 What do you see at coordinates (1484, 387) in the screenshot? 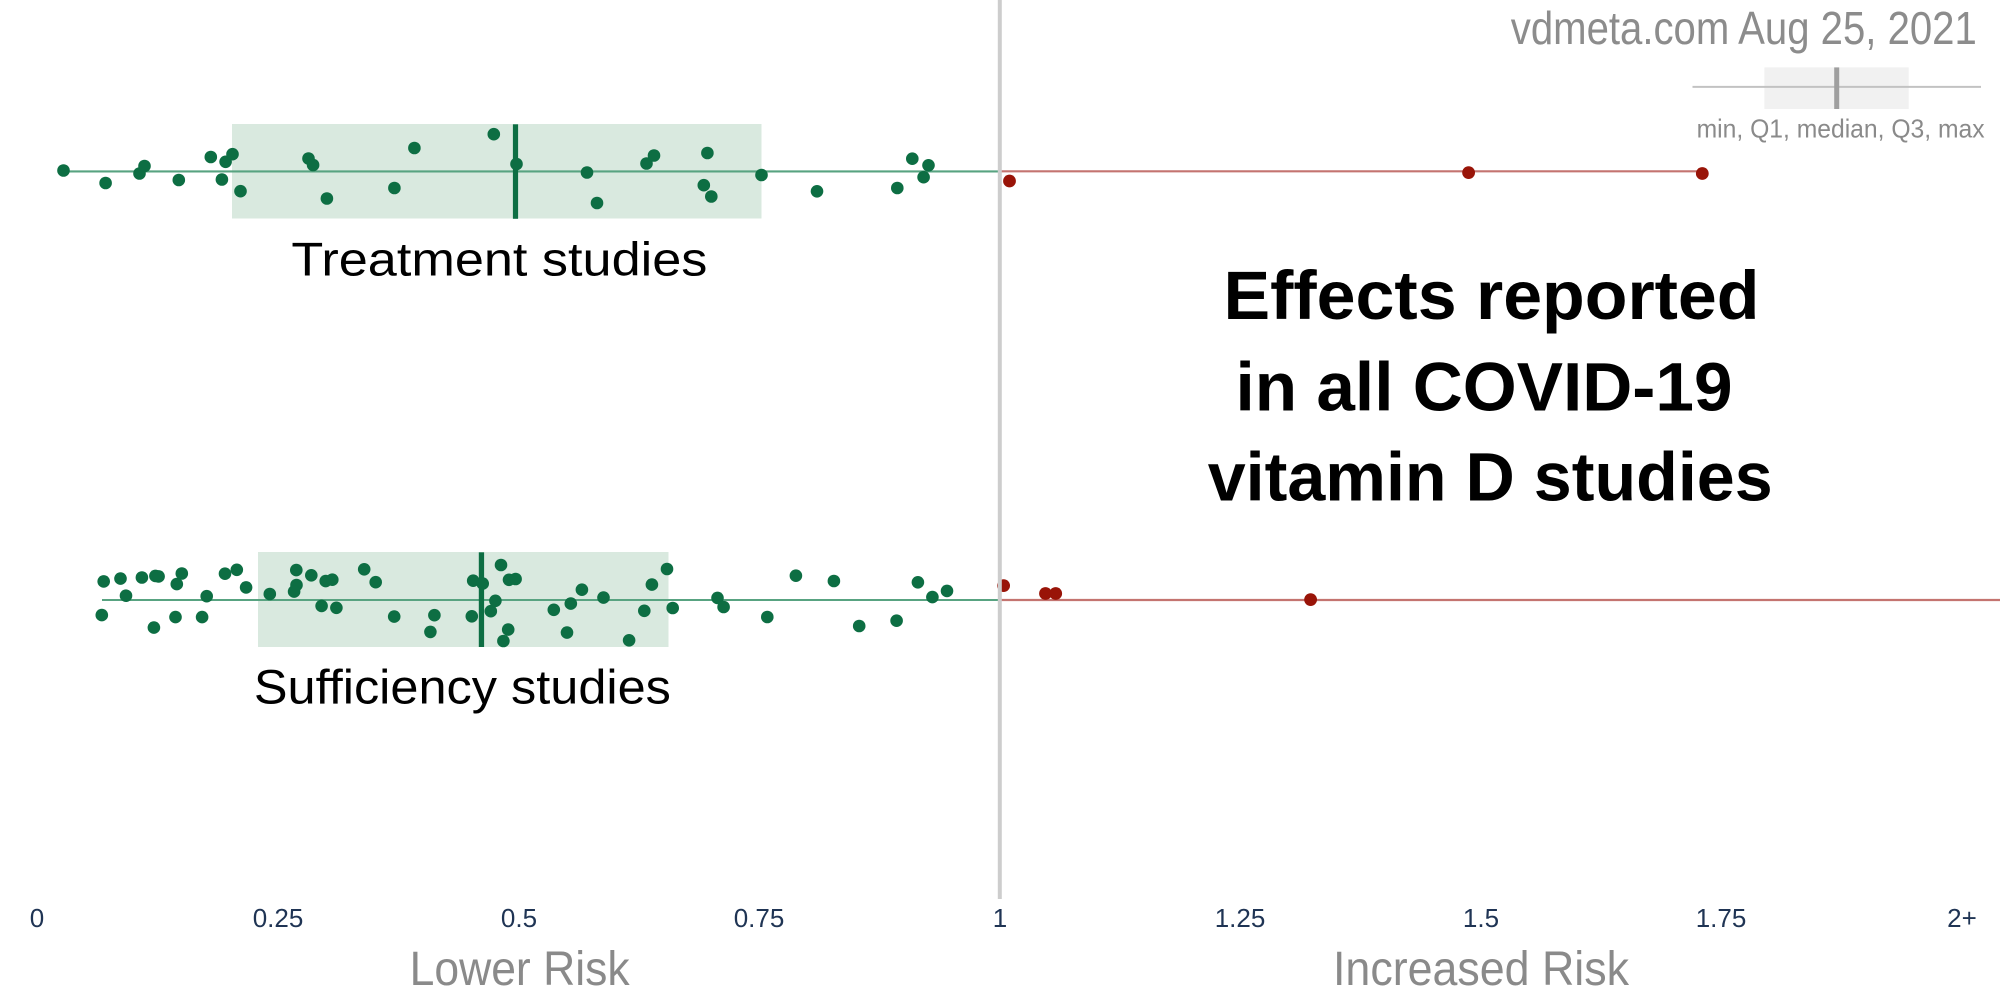
I see `svg-text: in all COVID-19` at bounding box center [1484, 387].